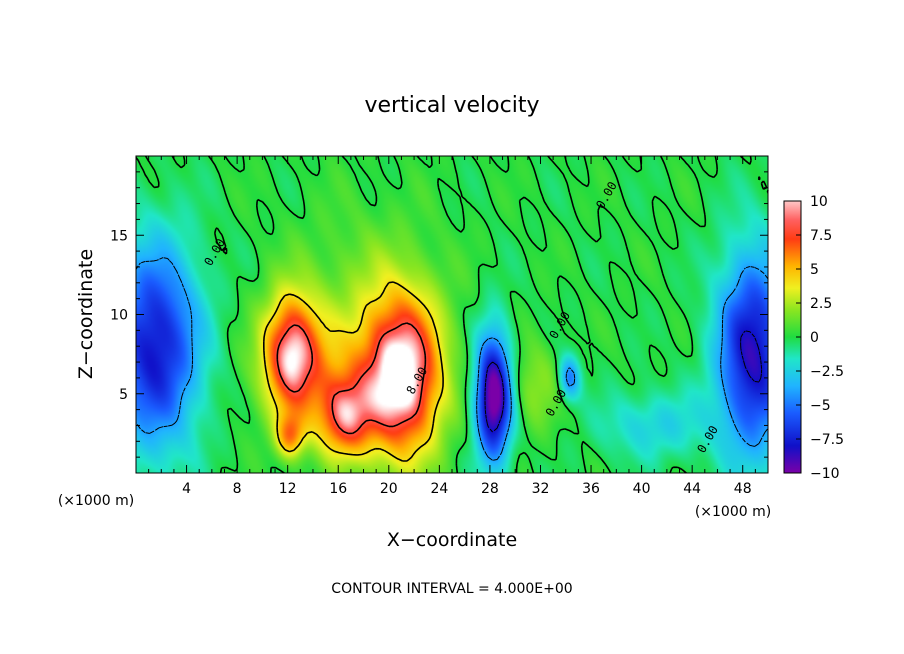 This screenshot has width=904, height=654. I want to click on x-tick-label: 32, so click(541, 489).